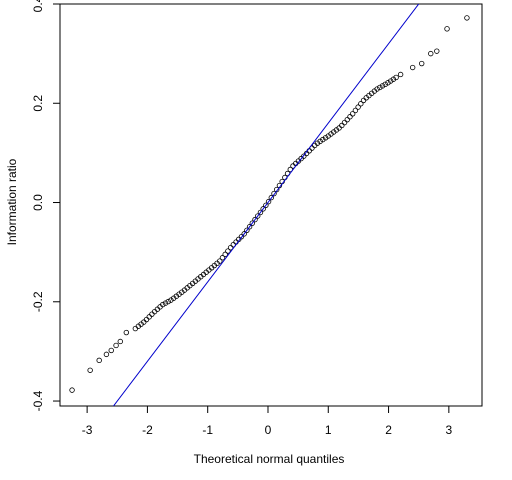  What do you see at coordinates (12, 201) in the screenshot?
I see `y-axis-label: Information ratio` at bounding box center [12, 201].